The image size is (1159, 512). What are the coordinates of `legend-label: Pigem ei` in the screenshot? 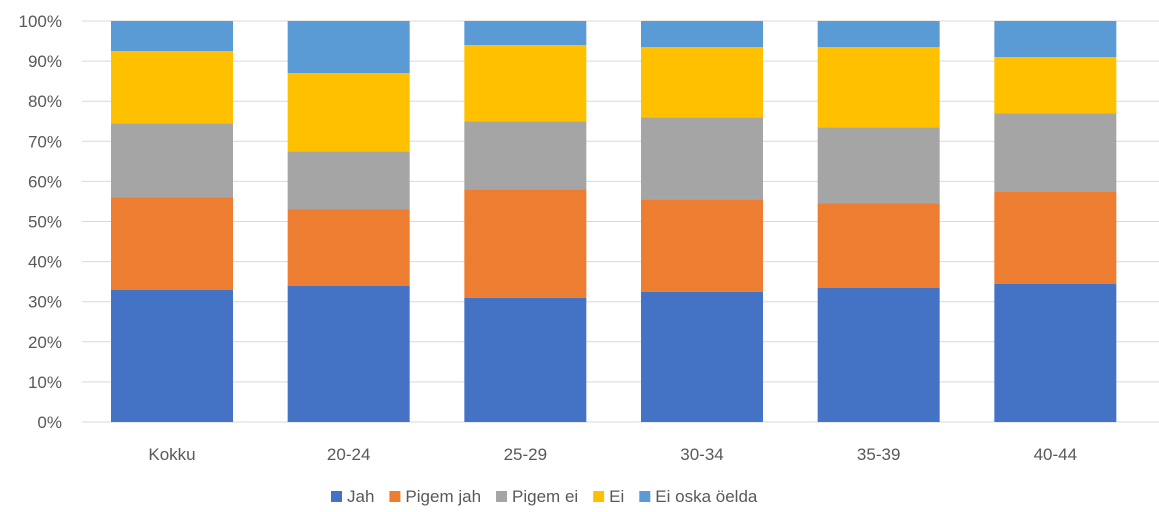 It's located at (545, 496).